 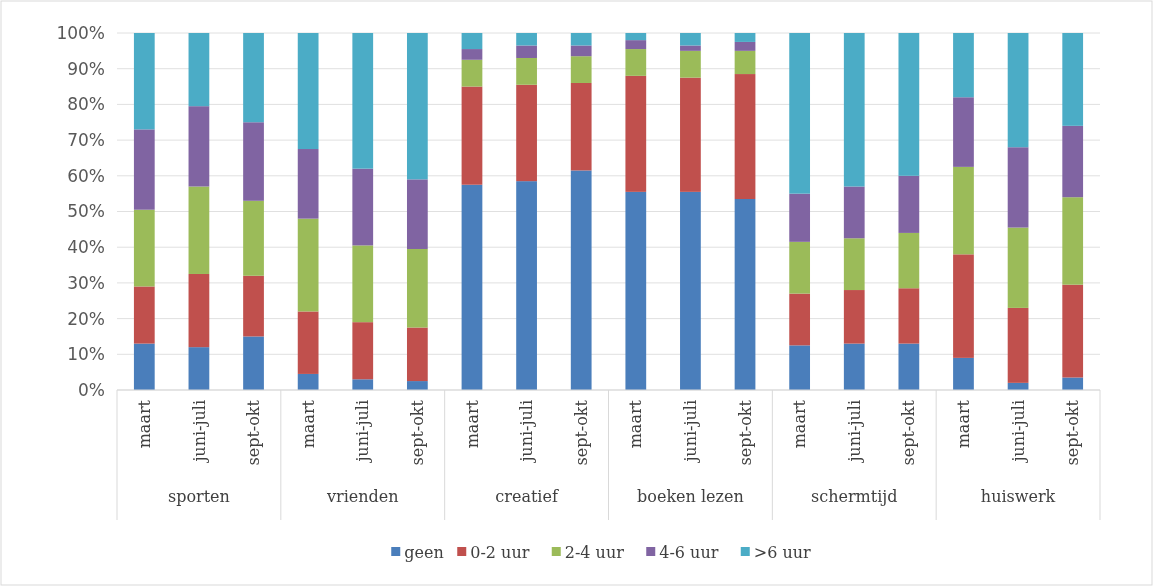 What do you see at coordinates (80, 32) in the screenshot?
I see `y-tick-label: 100%` at bounding box center [80, 32].